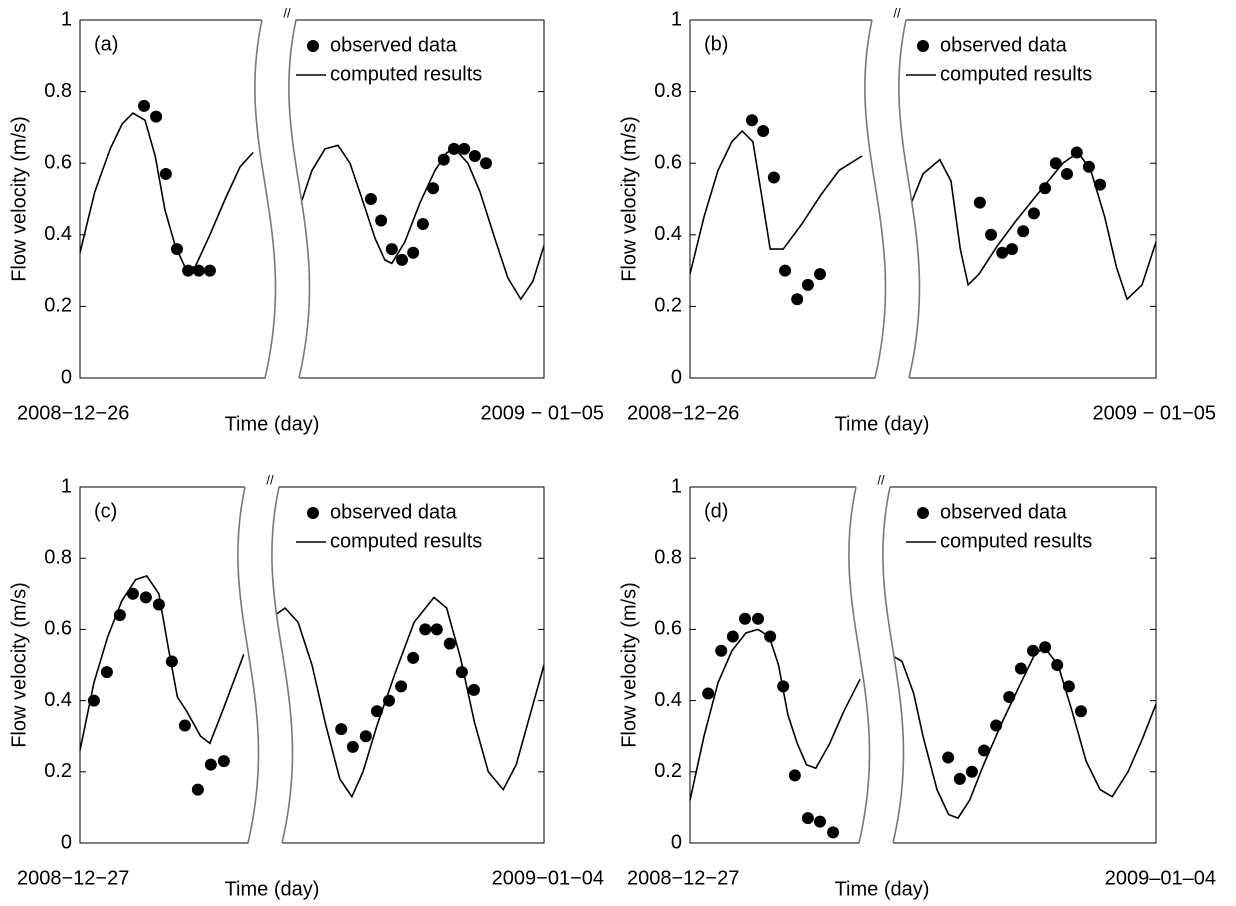  Describe the element at coordinates (548, 878) in the screenshot. I see `x-tick-label: 2009−01−04` at that location.